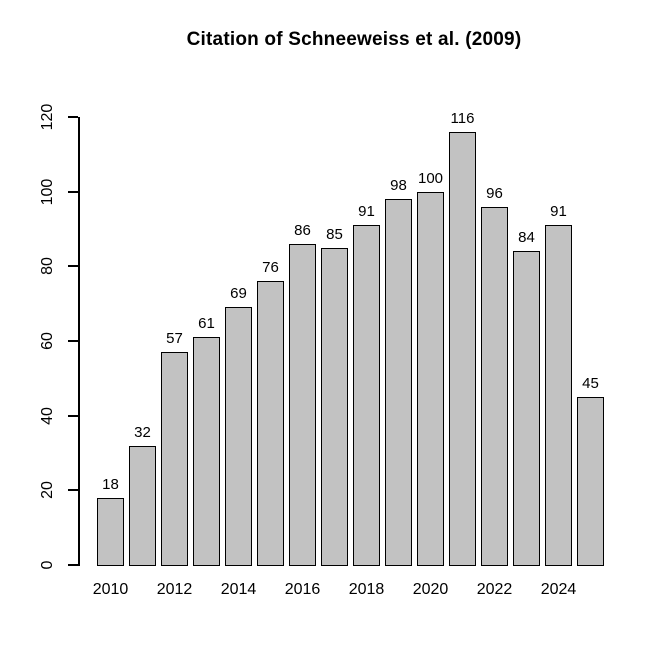  Describe the element at coordinates (238, 293) in the screenshot. I see `bar-value-label: 69` at that location.